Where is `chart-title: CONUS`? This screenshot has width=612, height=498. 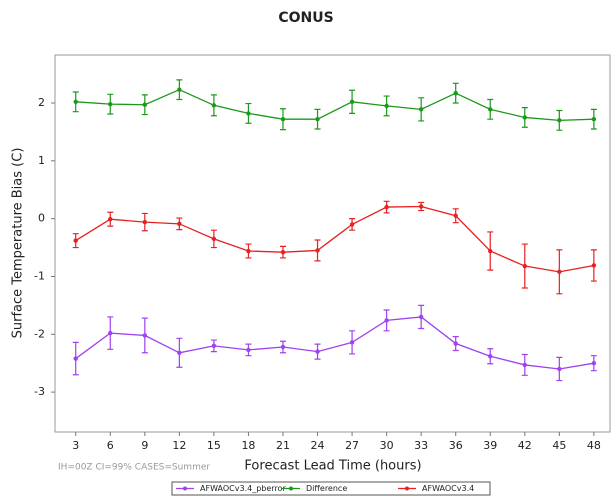 chart-title: CONUS is located at coordinates (305, 18).